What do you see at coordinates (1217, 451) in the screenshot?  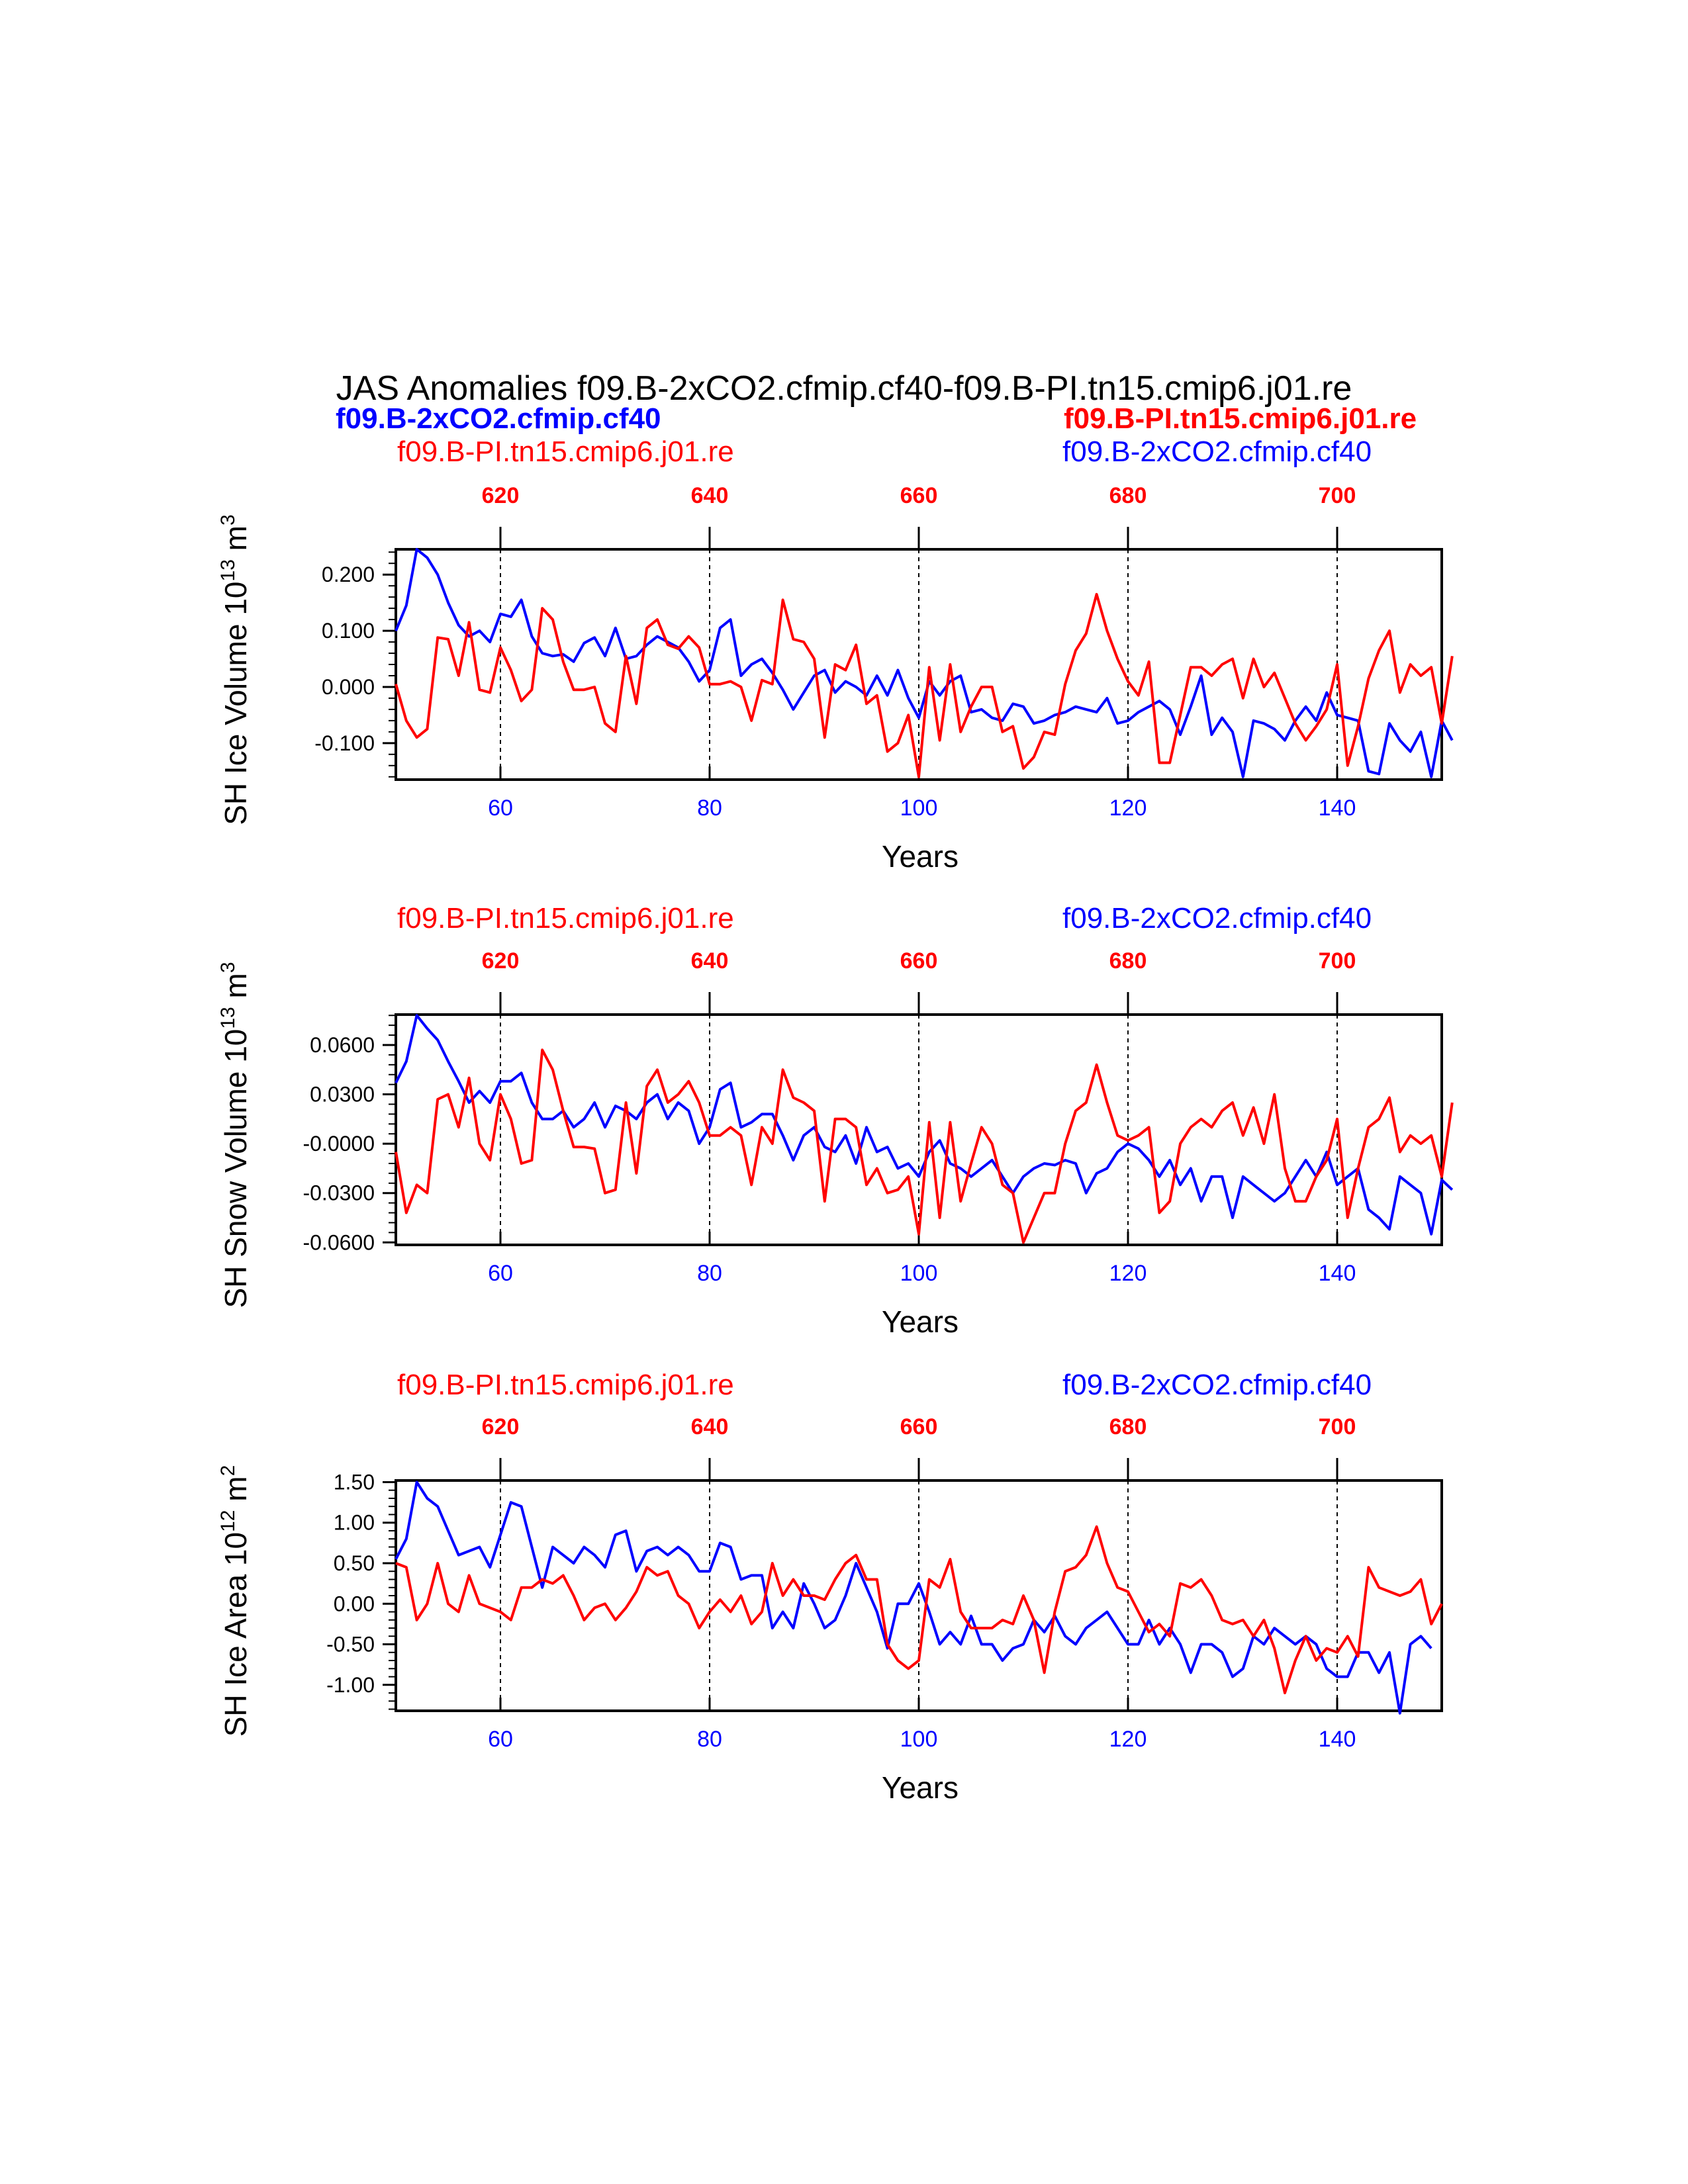 I see `panel1-right-label: f09.B-2xCO2.cfmip.cf40` at bounding box center [1217, 451].